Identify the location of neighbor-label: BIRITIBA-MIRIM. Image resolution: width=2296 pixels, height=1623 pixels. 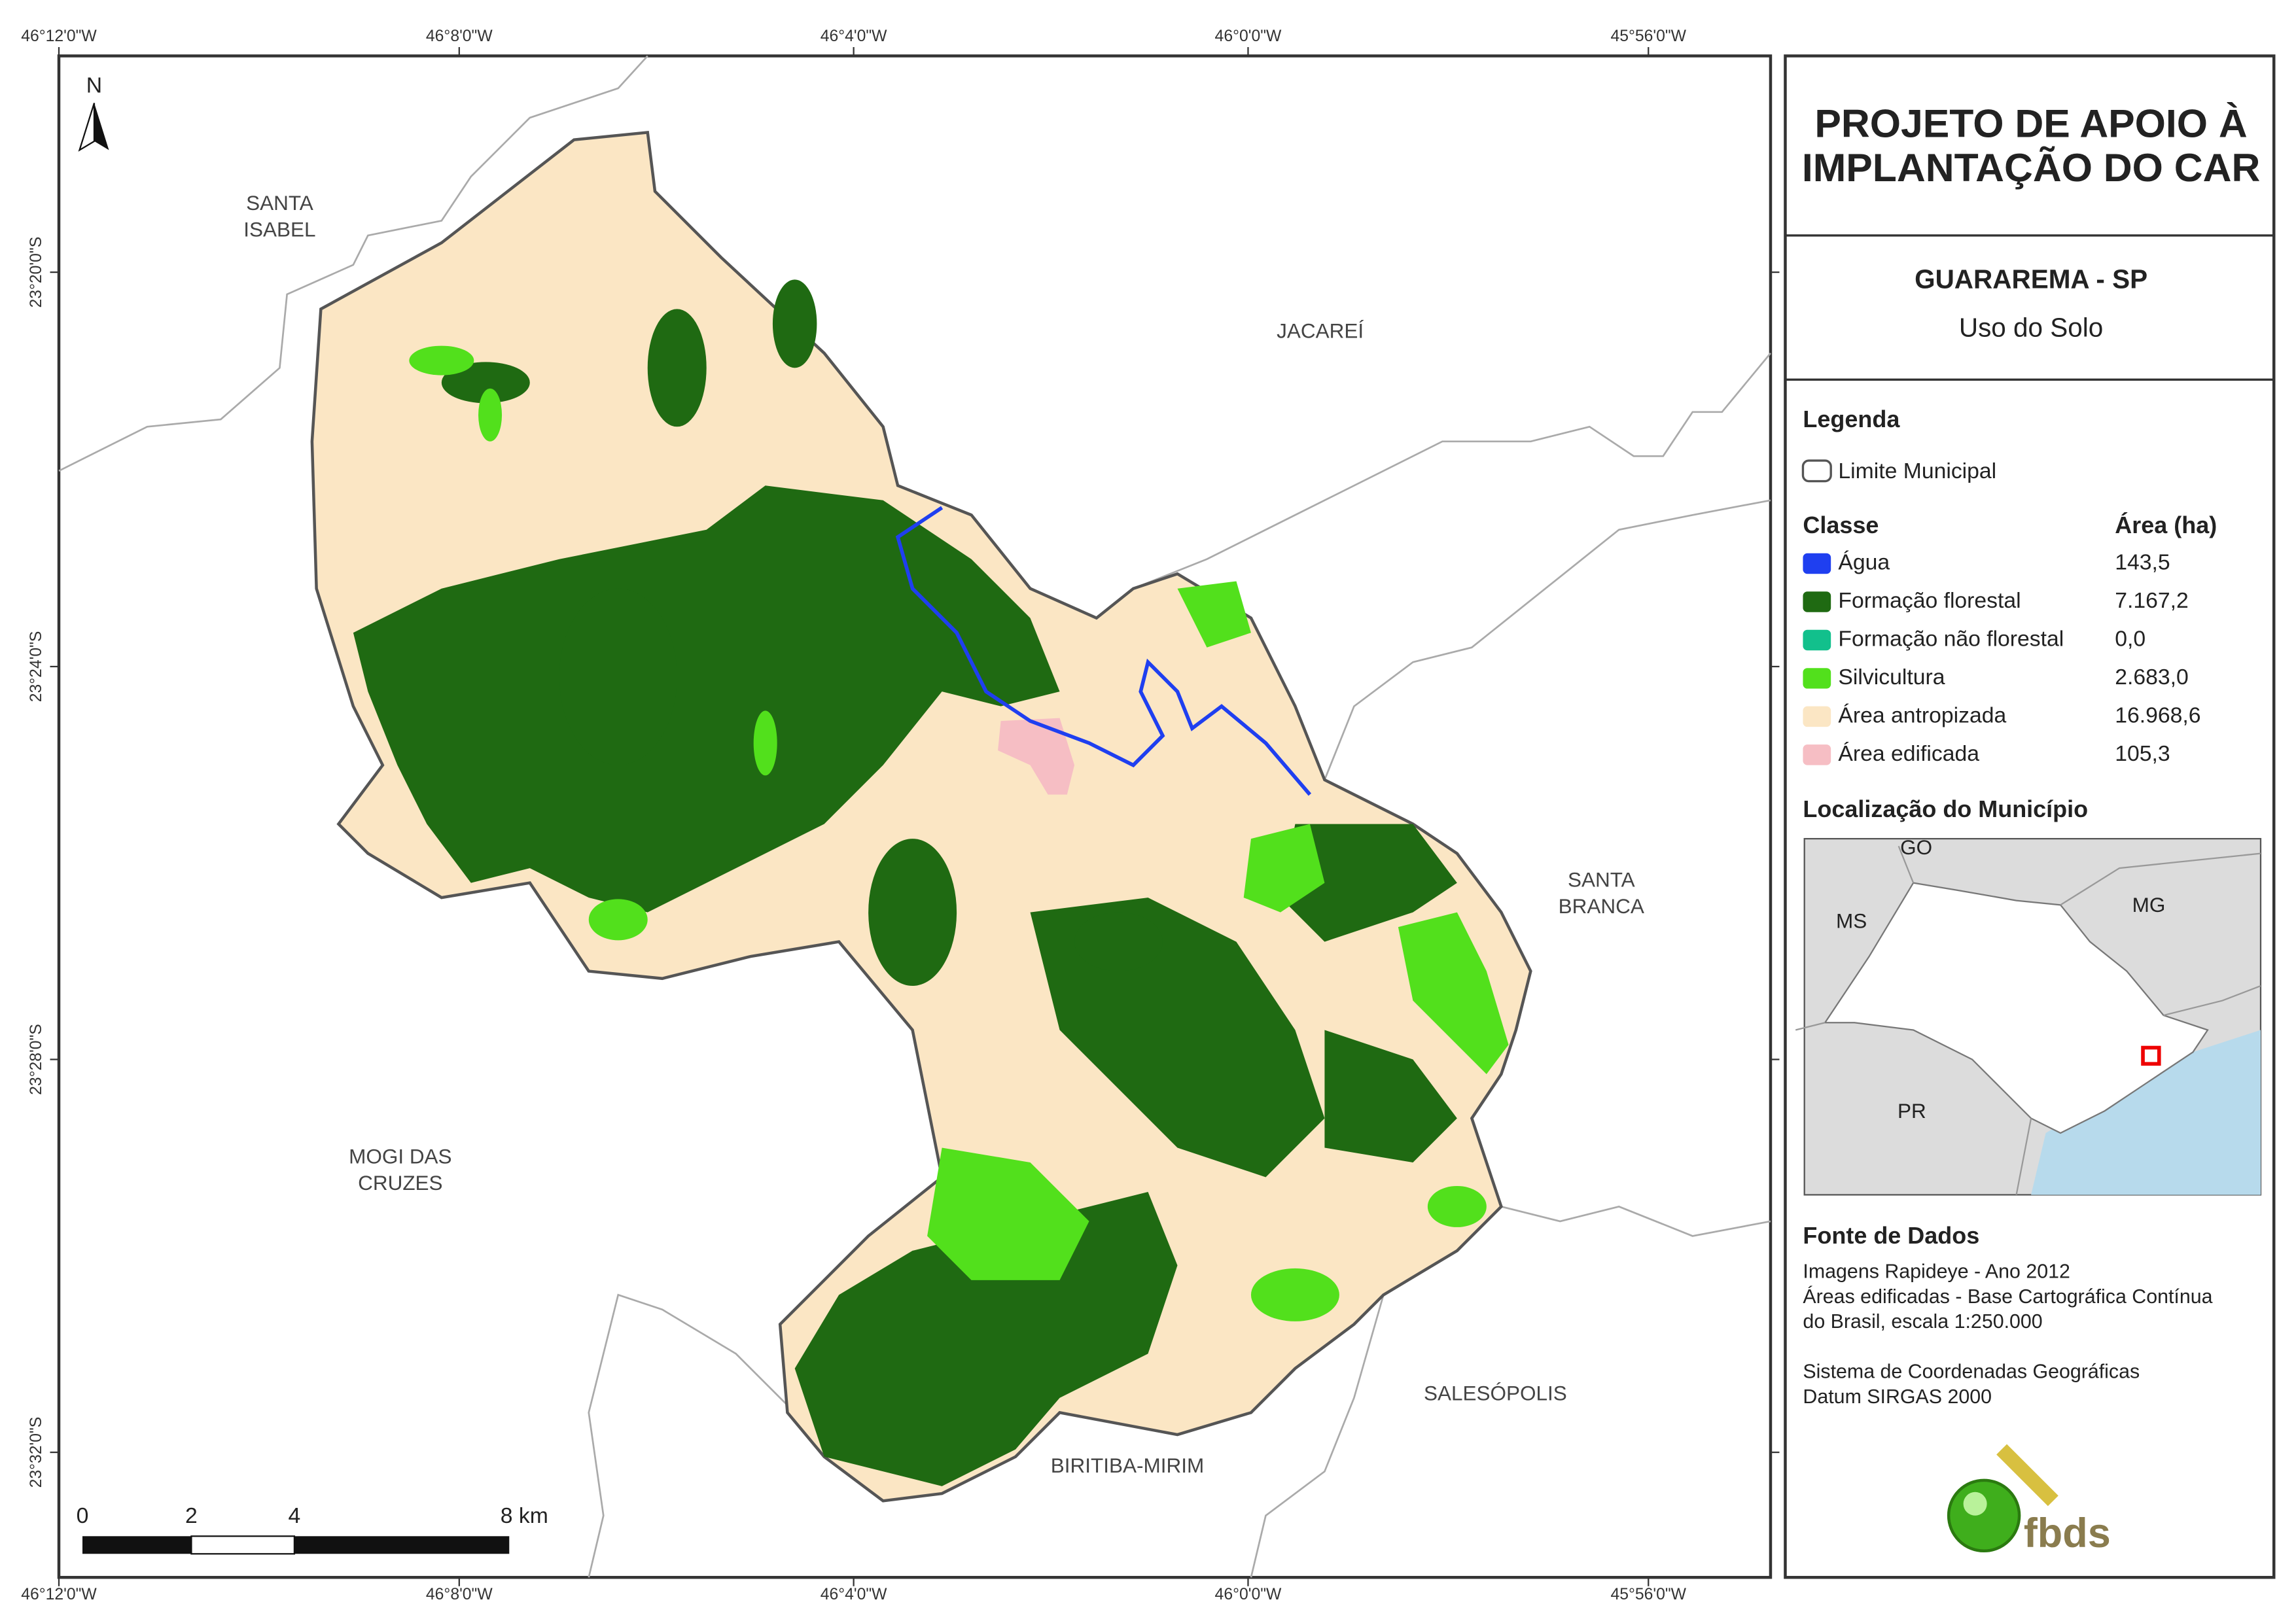
(1127, 1466).